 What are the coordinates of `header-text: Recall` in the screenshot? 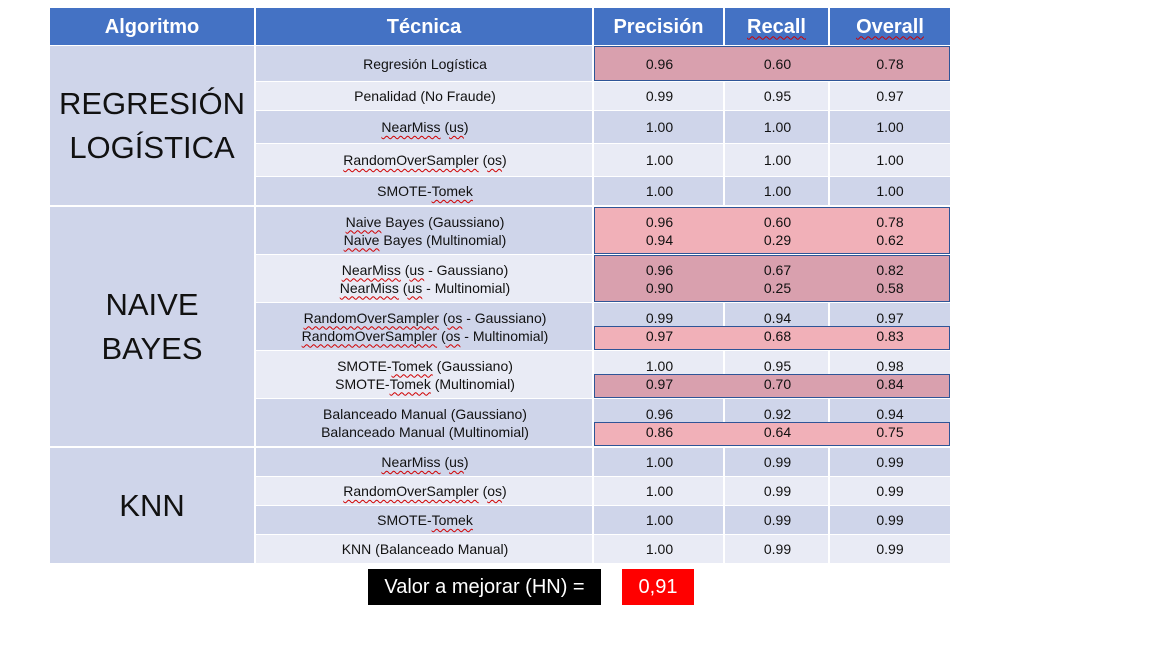 It's located at (776, 26).